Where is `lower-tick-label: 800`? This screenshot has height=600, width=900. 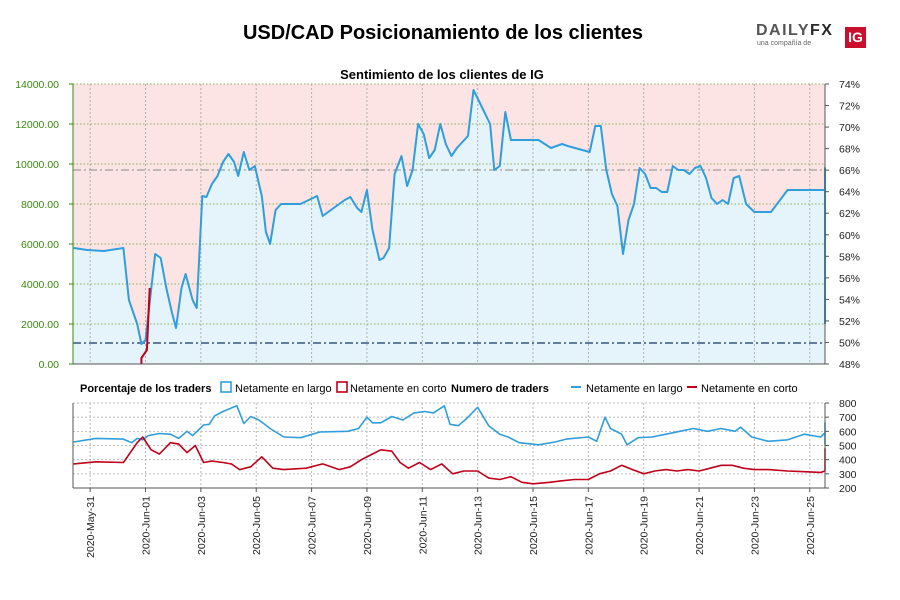 lower-tick-label: 800 is located at coordinates (848, 404).